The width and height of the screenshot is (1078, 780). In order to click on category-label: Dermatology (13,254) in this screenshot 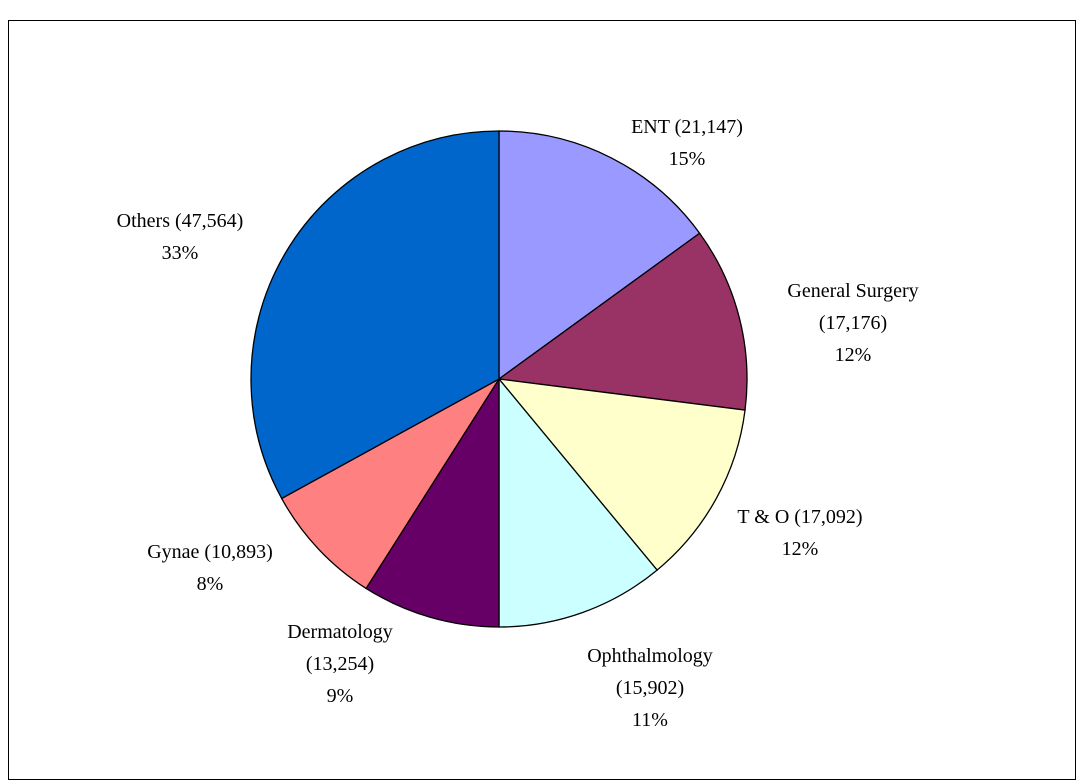, I will do `click(340, 648)`.